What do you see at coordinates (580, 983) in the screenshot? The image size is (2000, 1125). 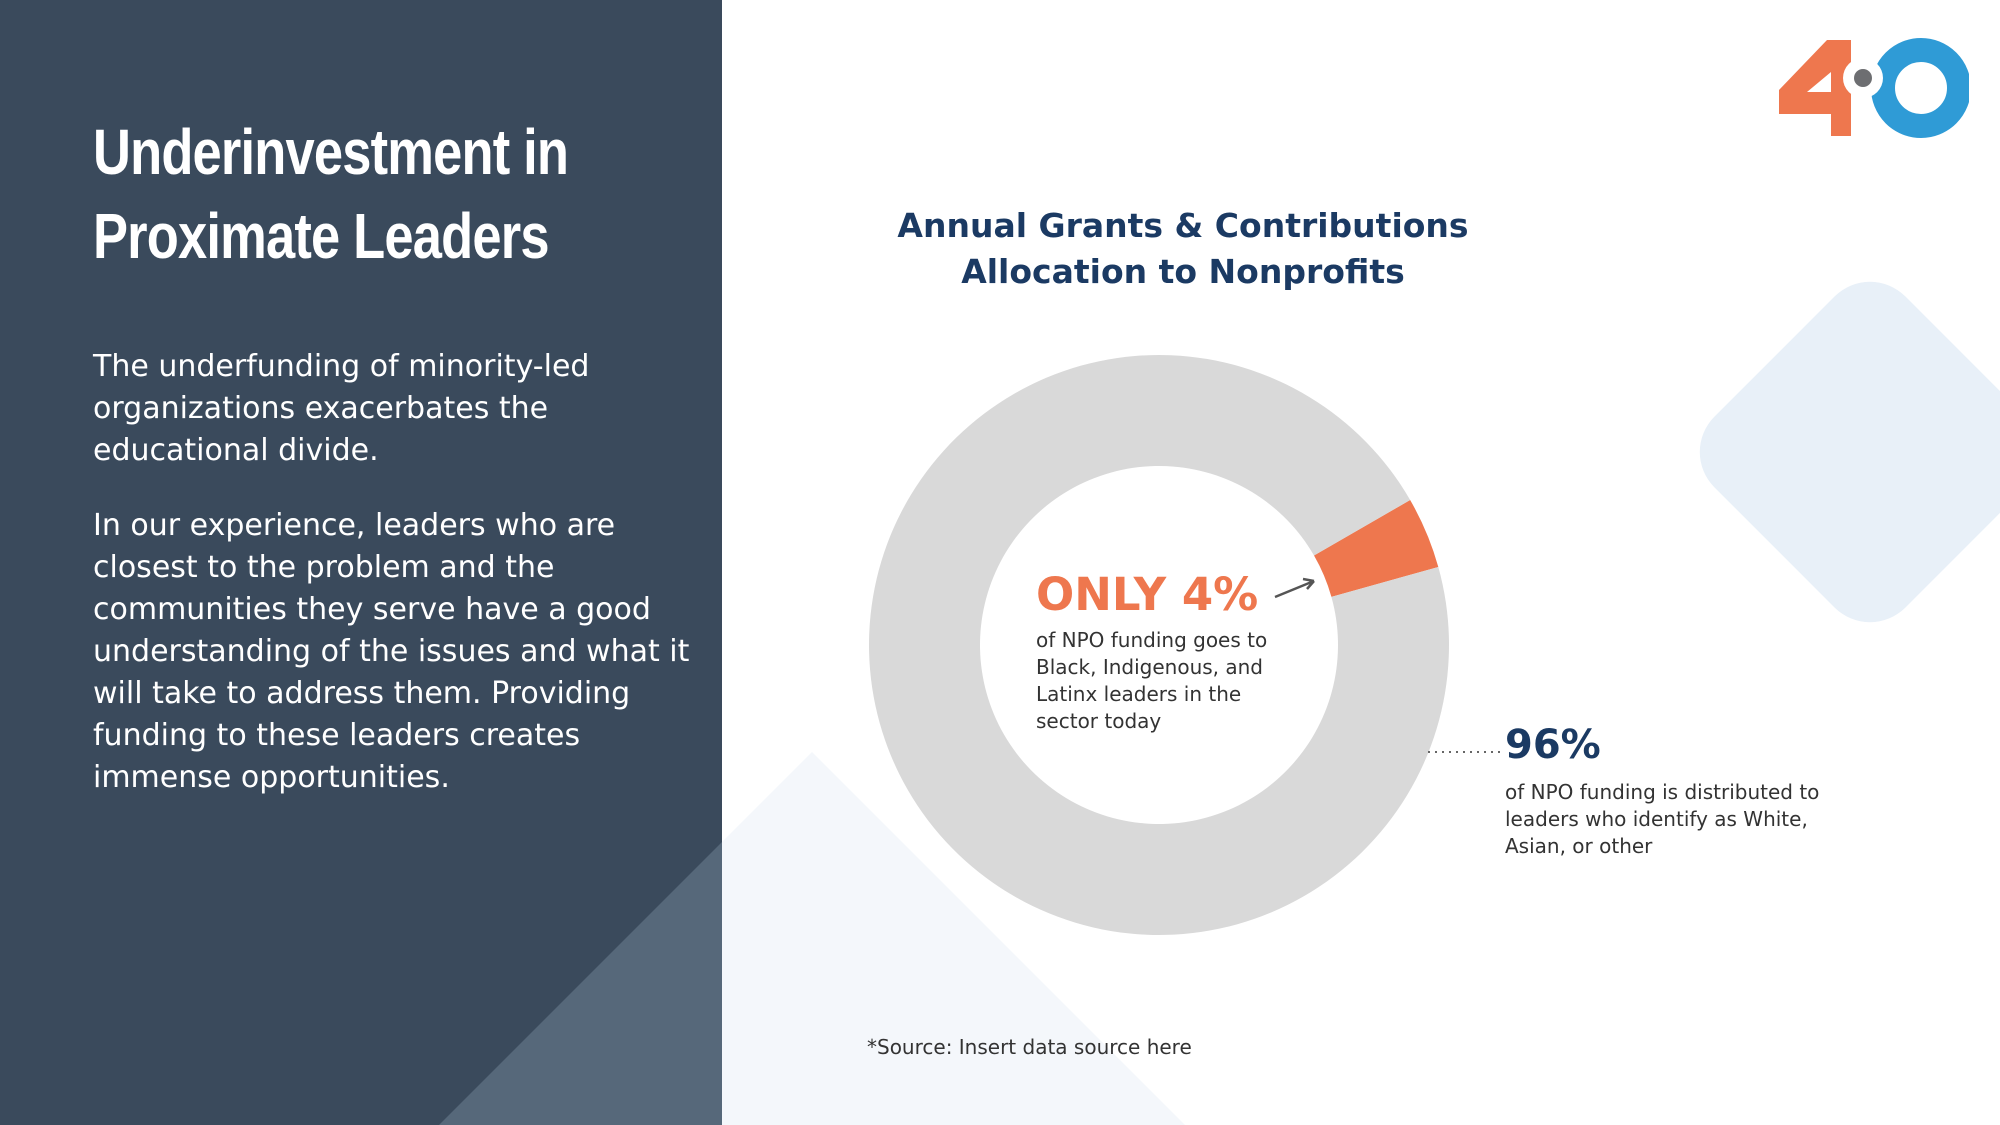 I see `decorative-diamond-overlay` at bounding box center [580, 983].